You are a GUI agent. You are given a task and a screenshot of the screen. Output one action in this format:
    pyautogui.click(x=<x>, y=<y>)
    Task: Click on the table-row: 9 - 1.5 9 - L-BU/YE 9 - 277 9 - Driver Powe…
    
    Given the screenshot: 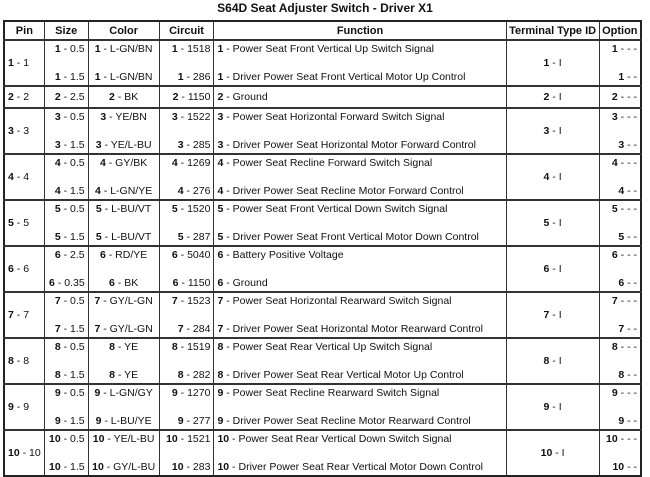 What is the action you would take?
    pyautogui.click(x=323, y=418)
    